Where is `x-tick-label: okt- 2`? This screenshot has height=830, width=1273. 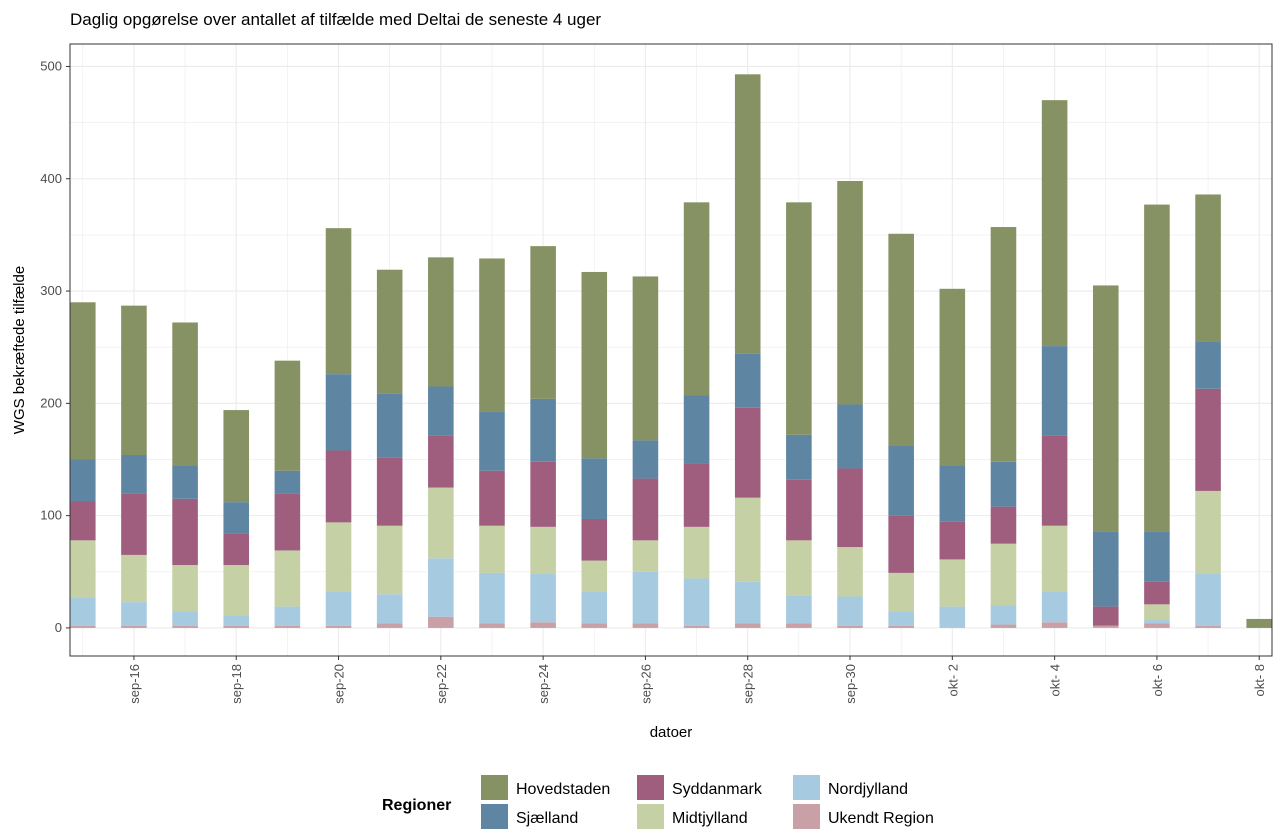 x-tick-label: okt- 2 is located at coordinates (952, 680).